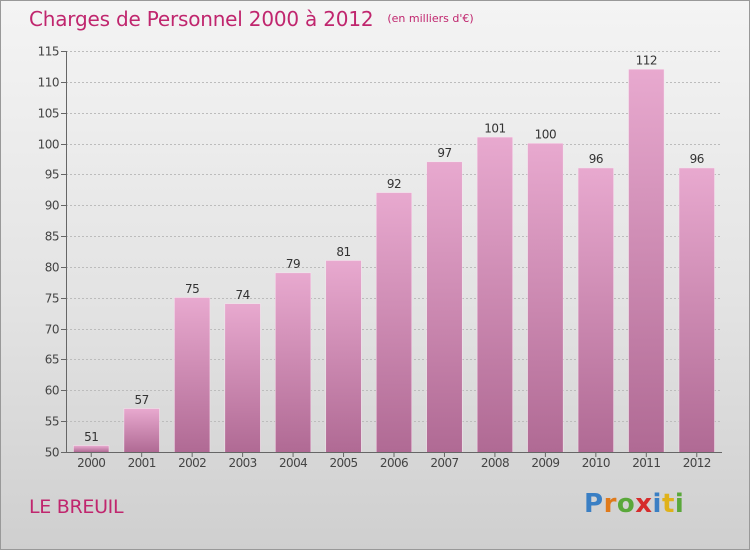 The width and height of the screenshot is (750, 550). I want to click on y-tick-label: 65, so click(52, 360).